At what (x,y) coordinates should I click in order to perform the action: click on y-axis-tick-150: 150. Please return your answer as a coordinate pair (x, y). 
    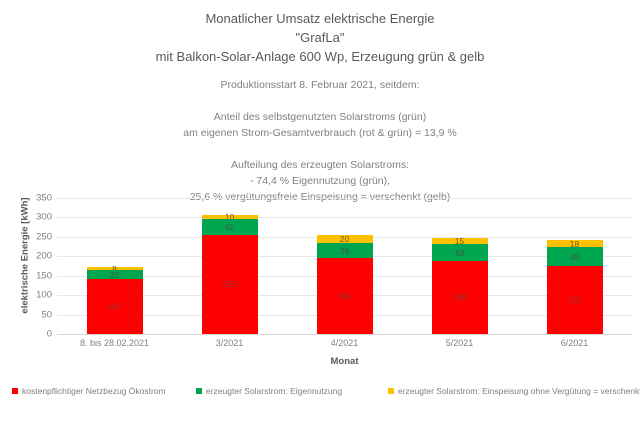
    Looking at the image, I should click on (44, 276).